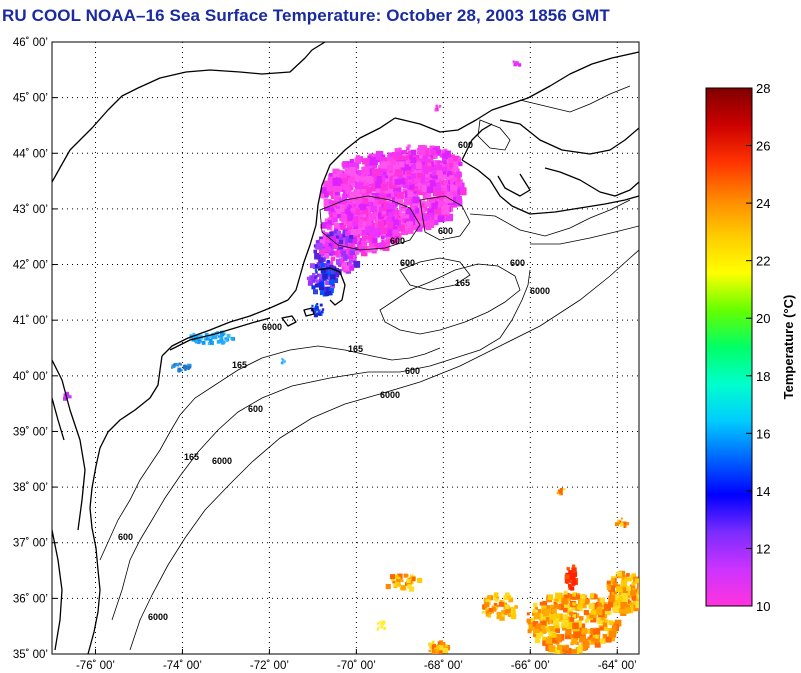 The width and height of the screenshot is (801, 673). I want to click on colorbar-tick-label: 26, so click(763, 146).